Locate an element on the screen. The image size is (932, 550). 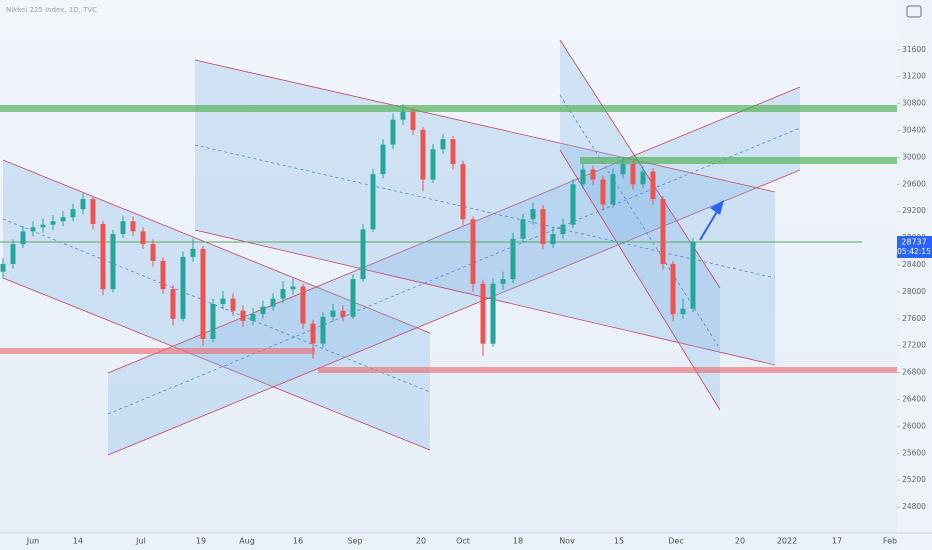
x-tick-label: Jun is located at coordinates (33, 541).